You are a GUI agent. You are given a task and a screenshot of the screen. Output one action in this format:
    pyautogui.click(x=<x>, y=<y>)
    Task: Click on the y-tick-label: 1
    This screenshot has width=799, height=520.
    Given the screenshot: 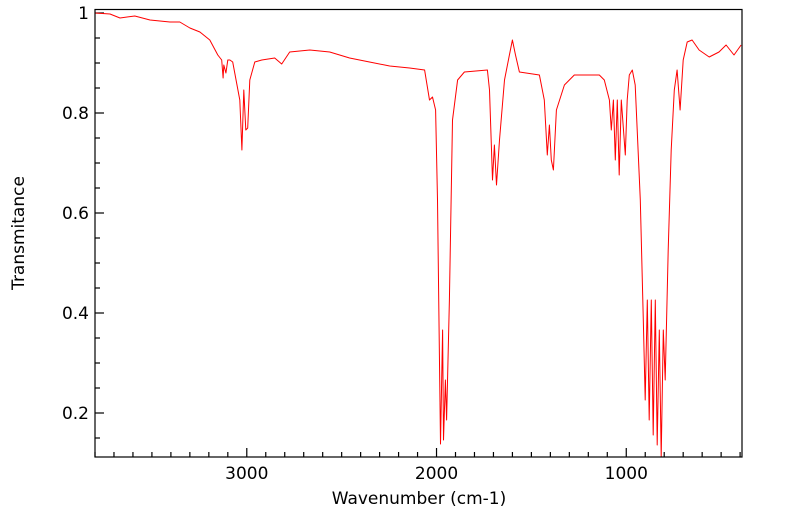 What is the action you would take?
    pyautogui.click(x=83, y=14)
    